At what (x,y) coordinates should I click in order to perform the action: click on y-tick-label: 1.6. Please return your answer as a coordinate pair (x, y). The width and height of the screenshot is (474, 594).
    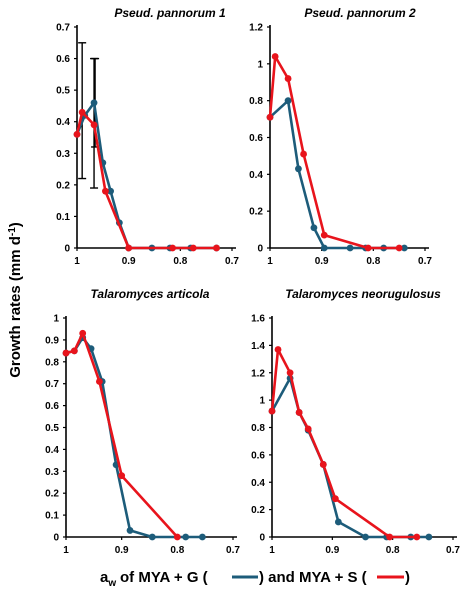
    Looking at the image, I should click on (258, 319).